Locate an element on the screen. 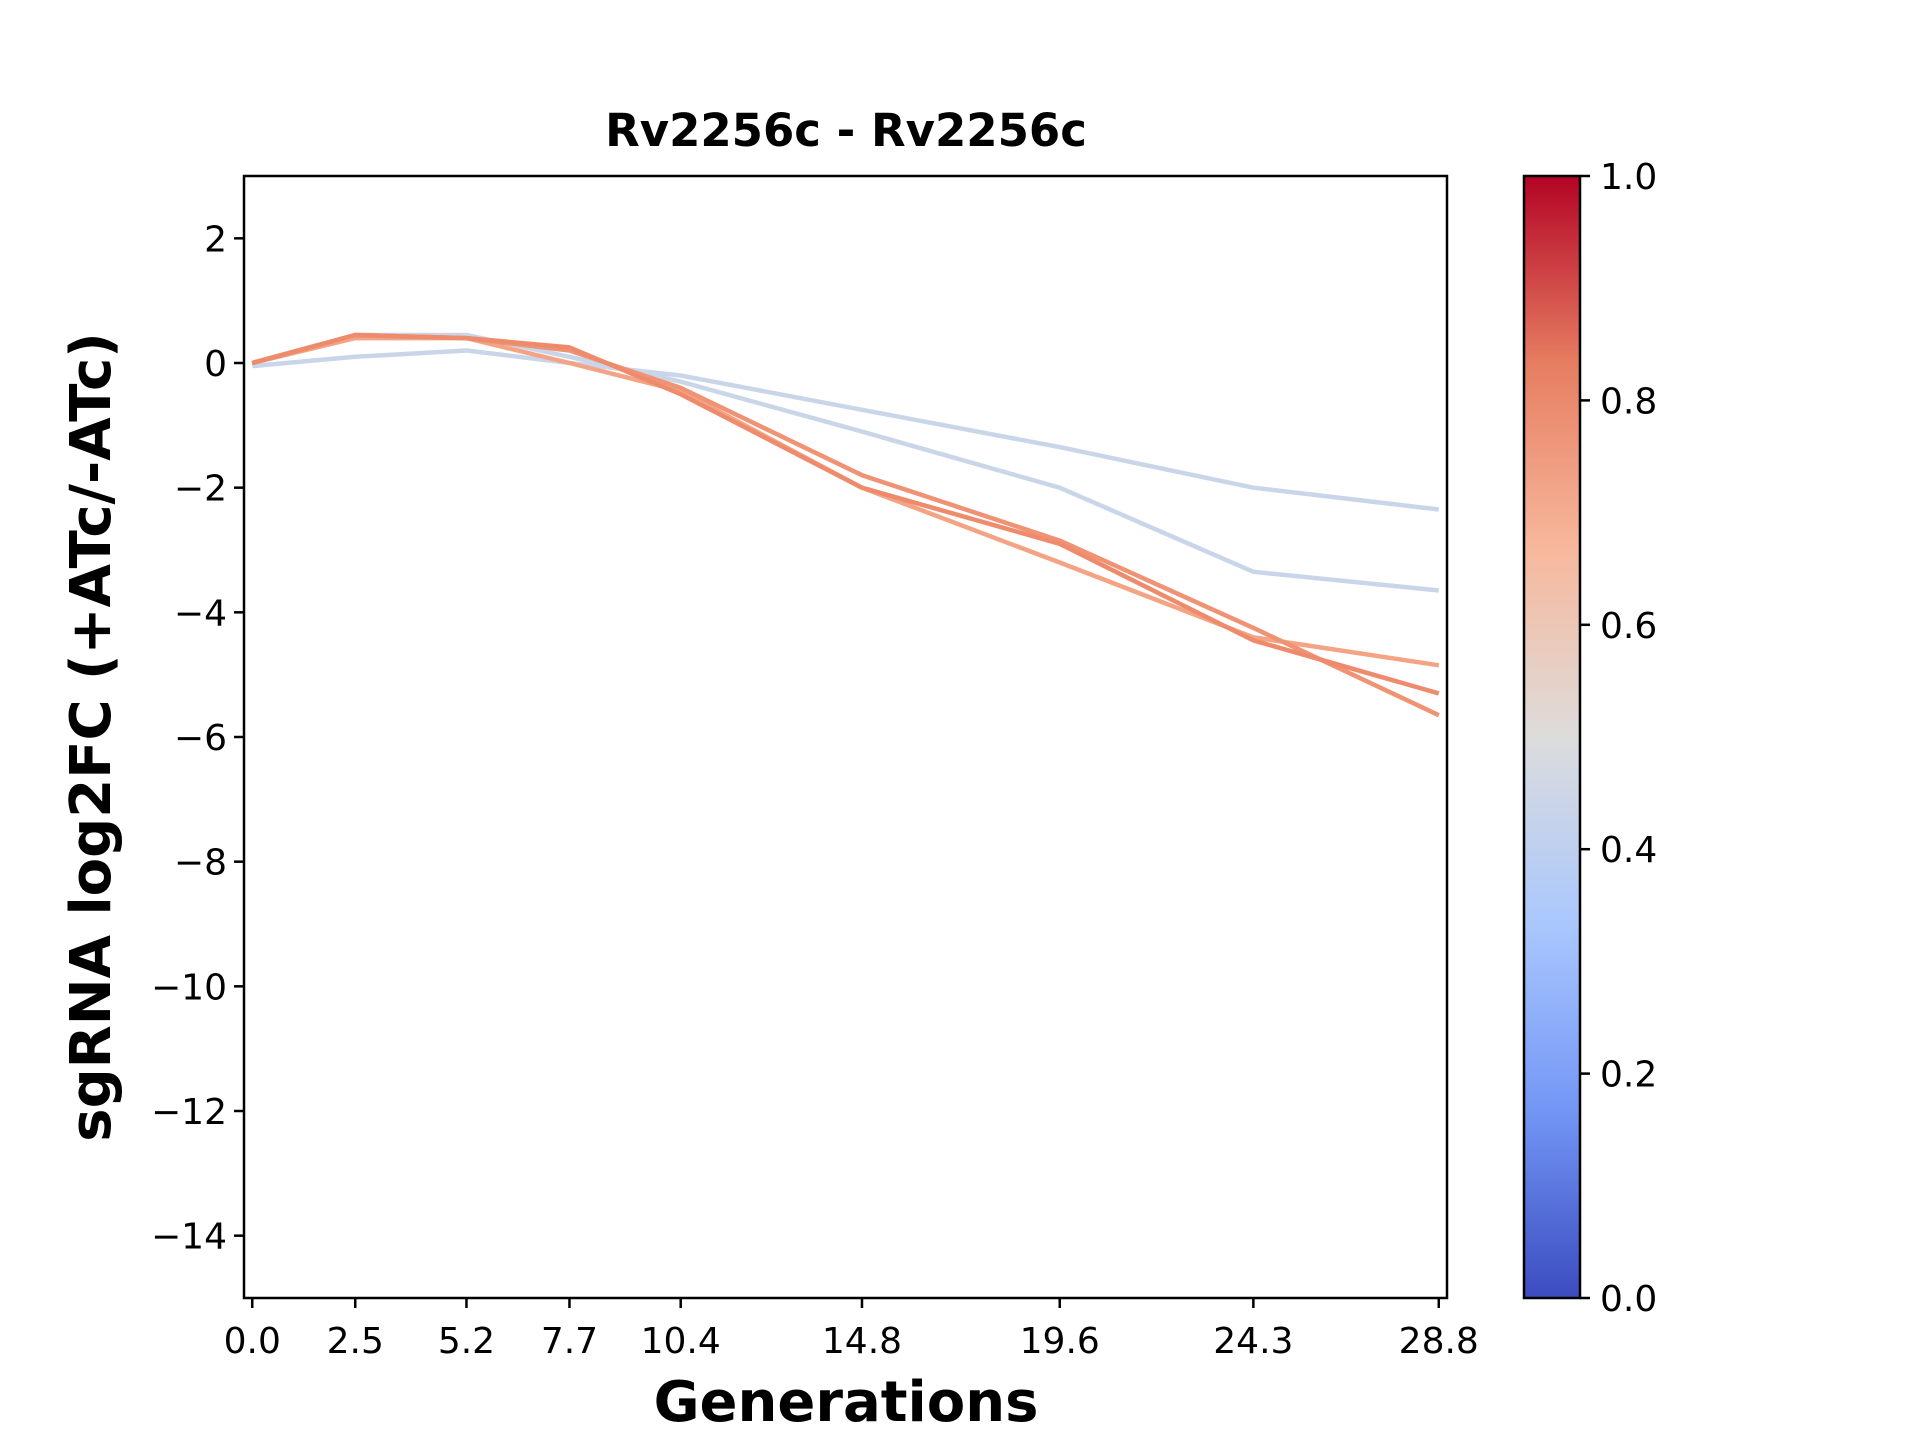 The height and width of the screenshot is (1440, 1920). colorbar-ticks: 0.0 0.2 0.4 0.6 0.8 1.0 is located at coordinates (1618, 738).